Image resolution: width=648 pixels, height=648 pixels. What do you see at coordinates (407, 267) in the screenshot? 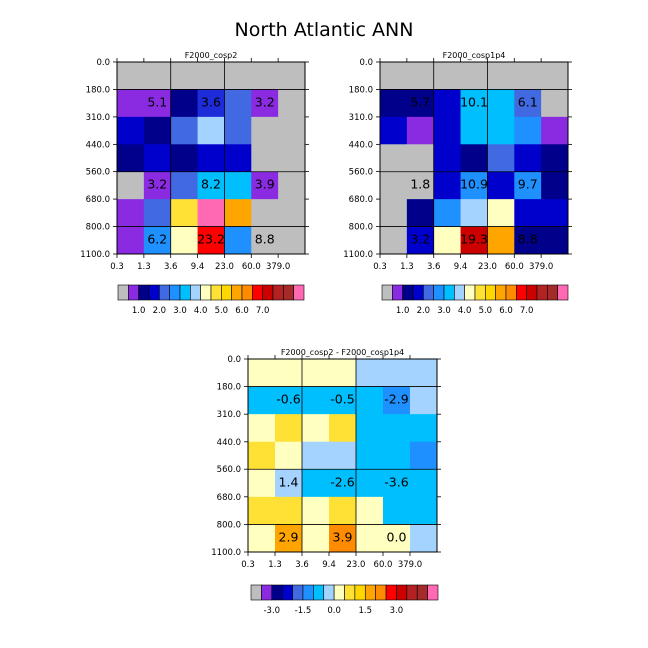
I see `x-tick-label: 1.3` at bounding box center [407, 267].